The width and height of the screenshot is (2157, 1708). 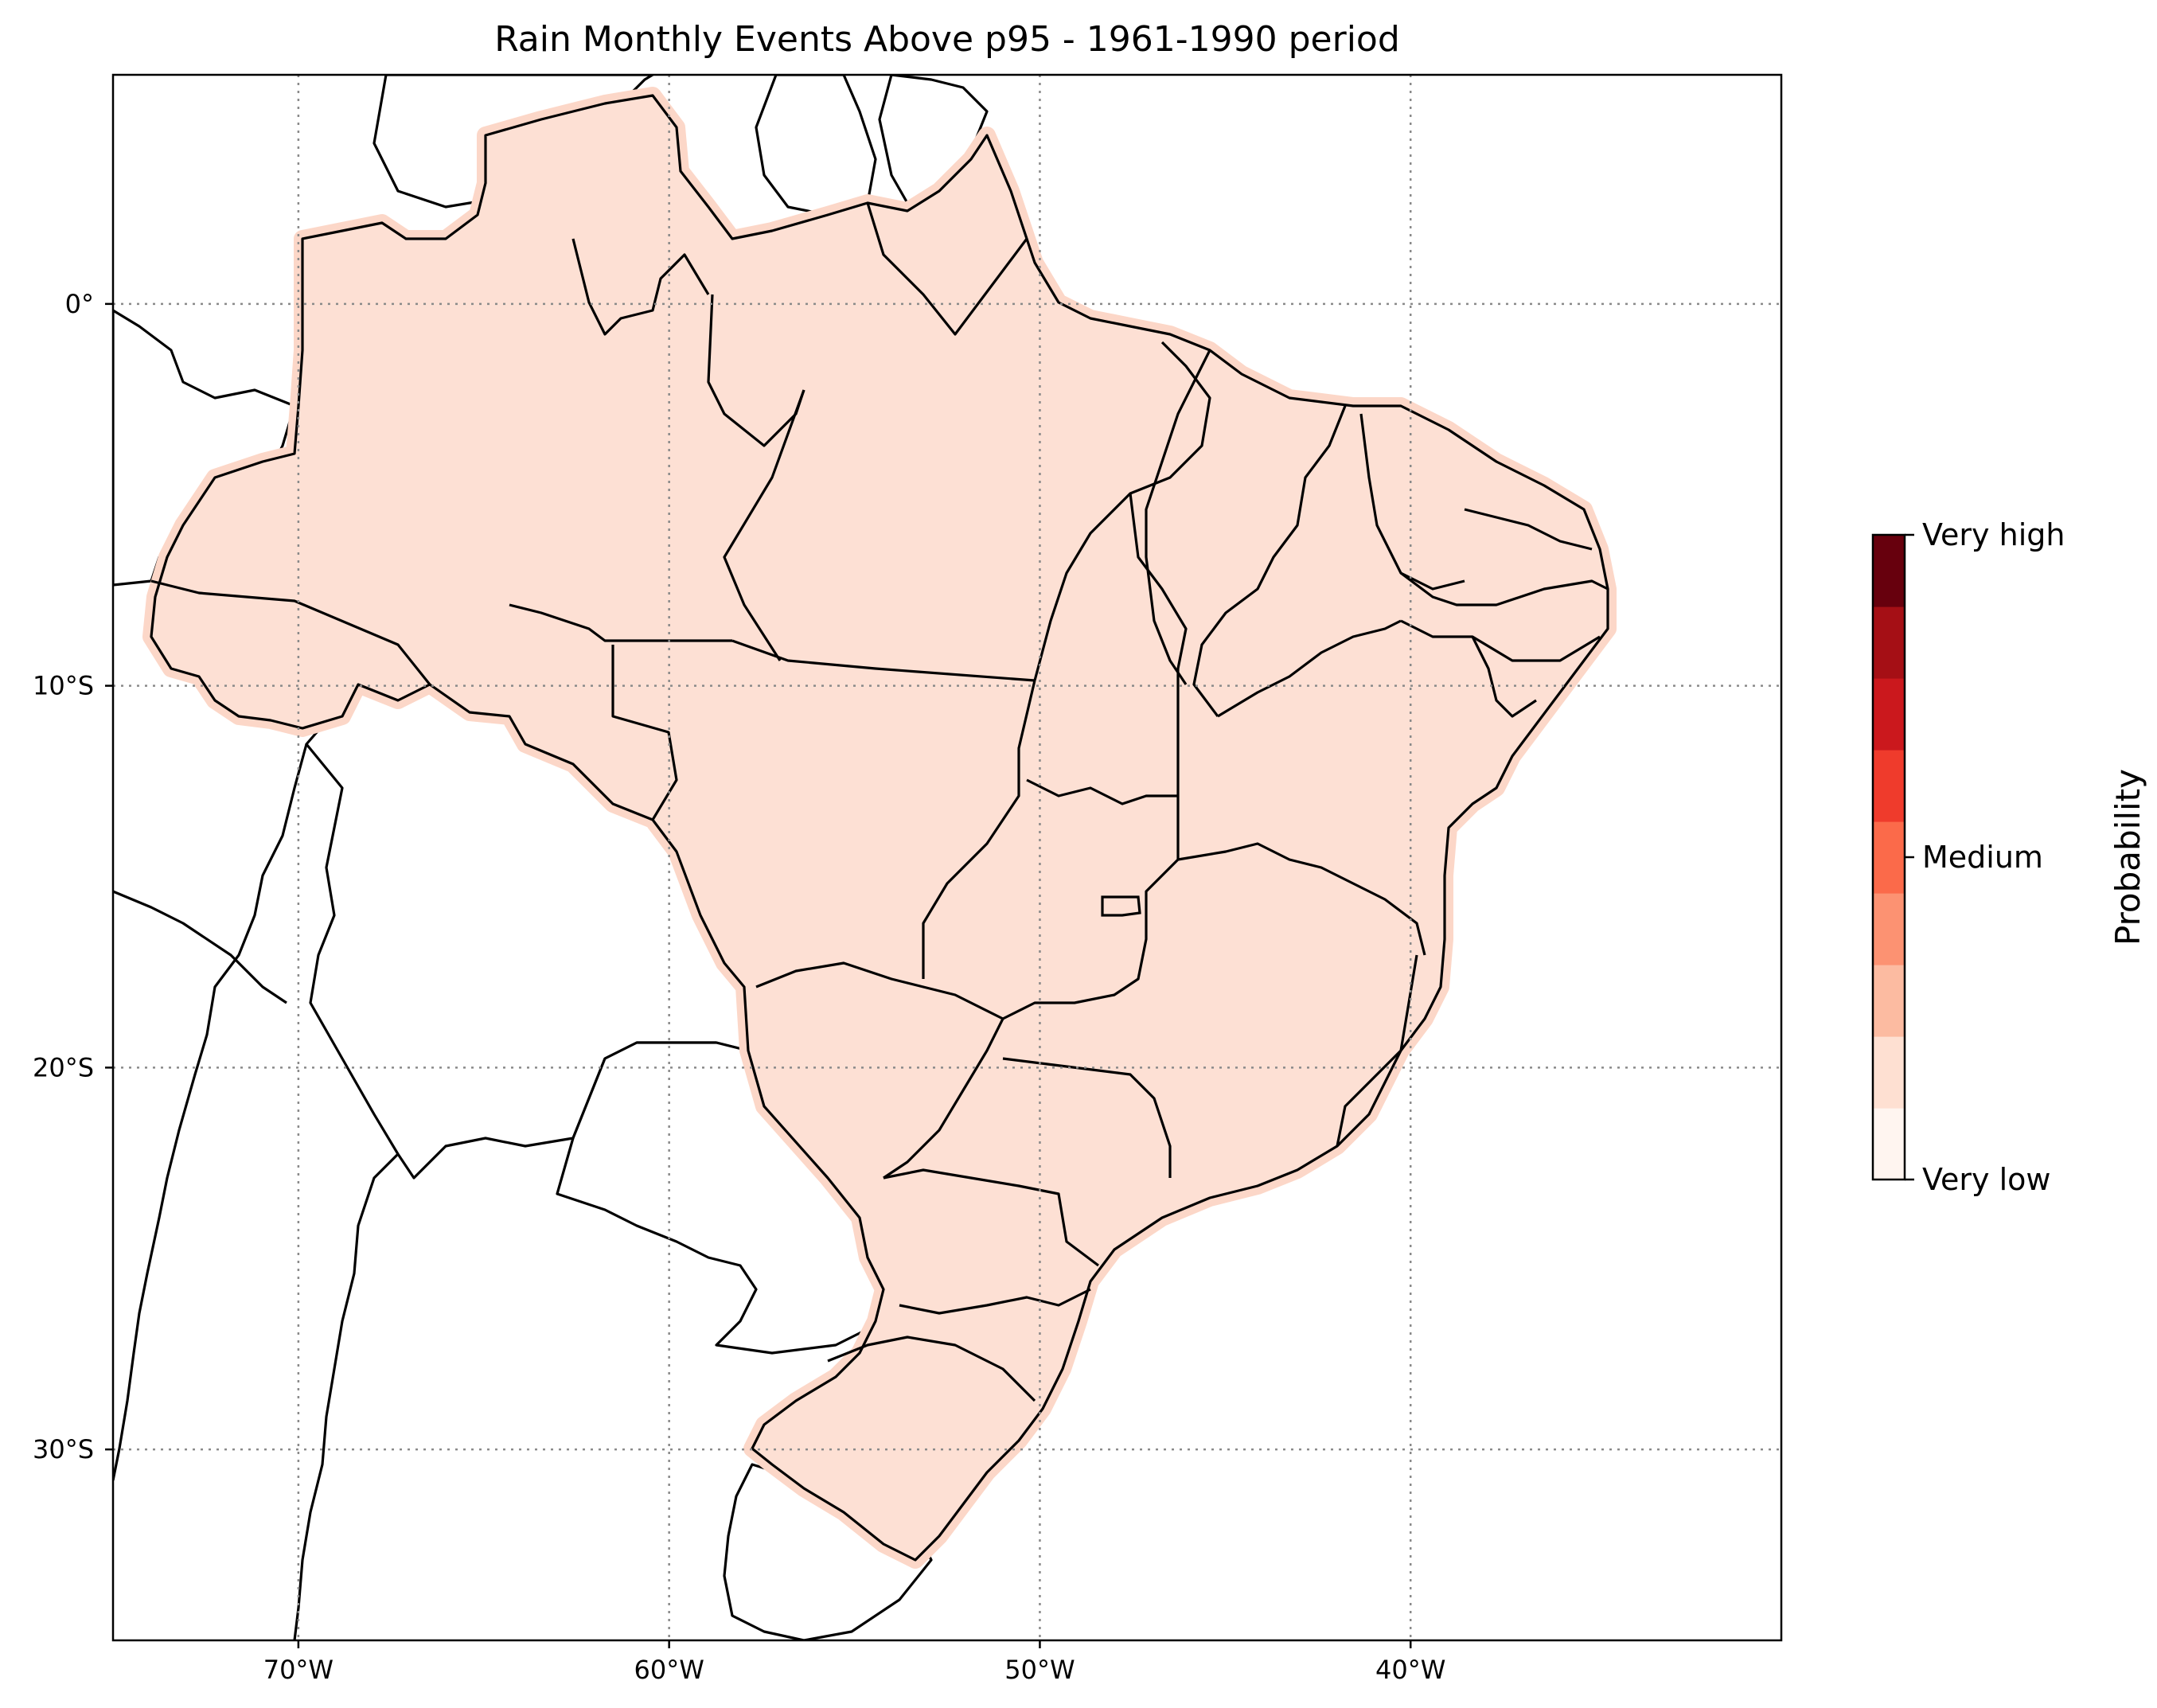 I want to click on state-border-pa-ap, so click(x=947, y=269).